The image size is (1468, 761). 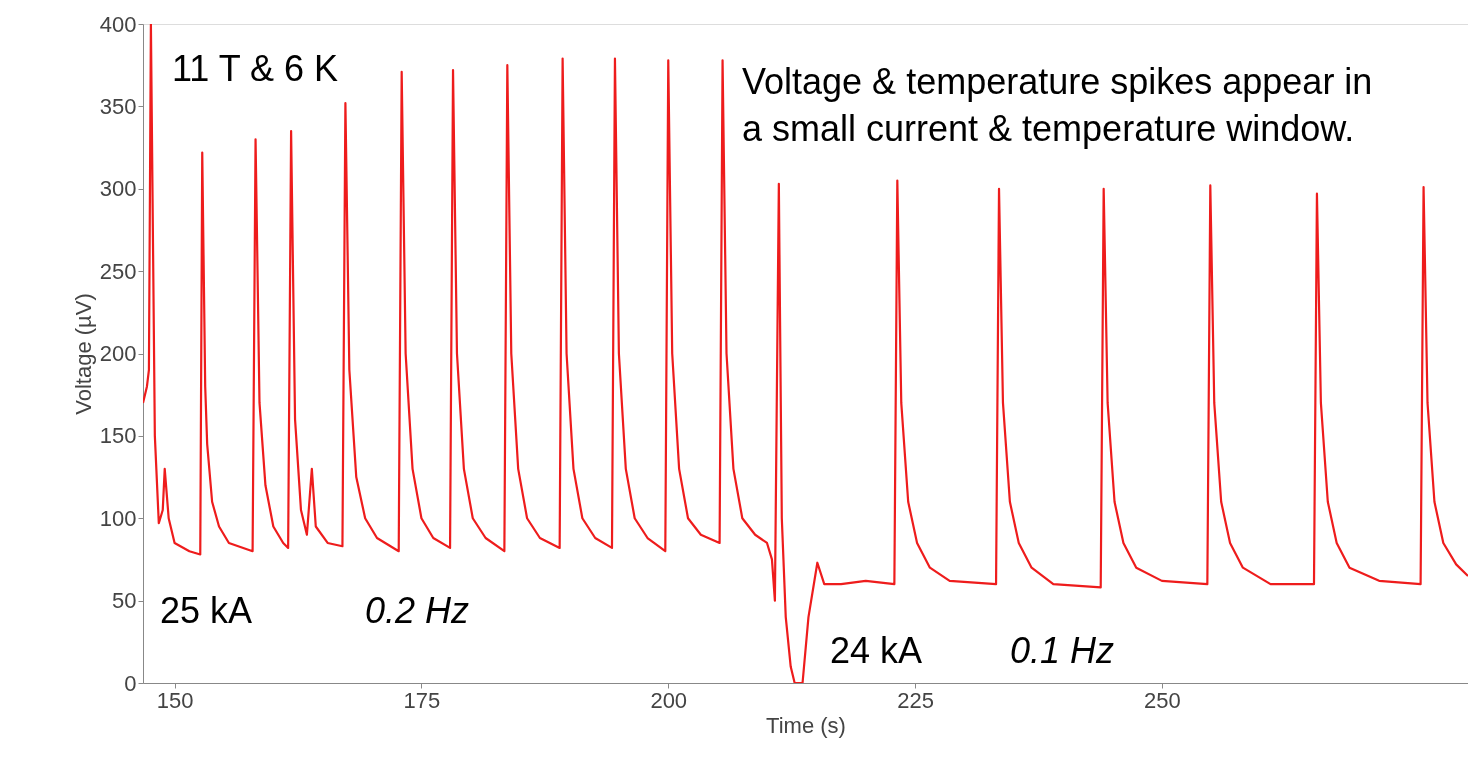 I want to click on annotation: 25 kA, so click(x=206, y=610).